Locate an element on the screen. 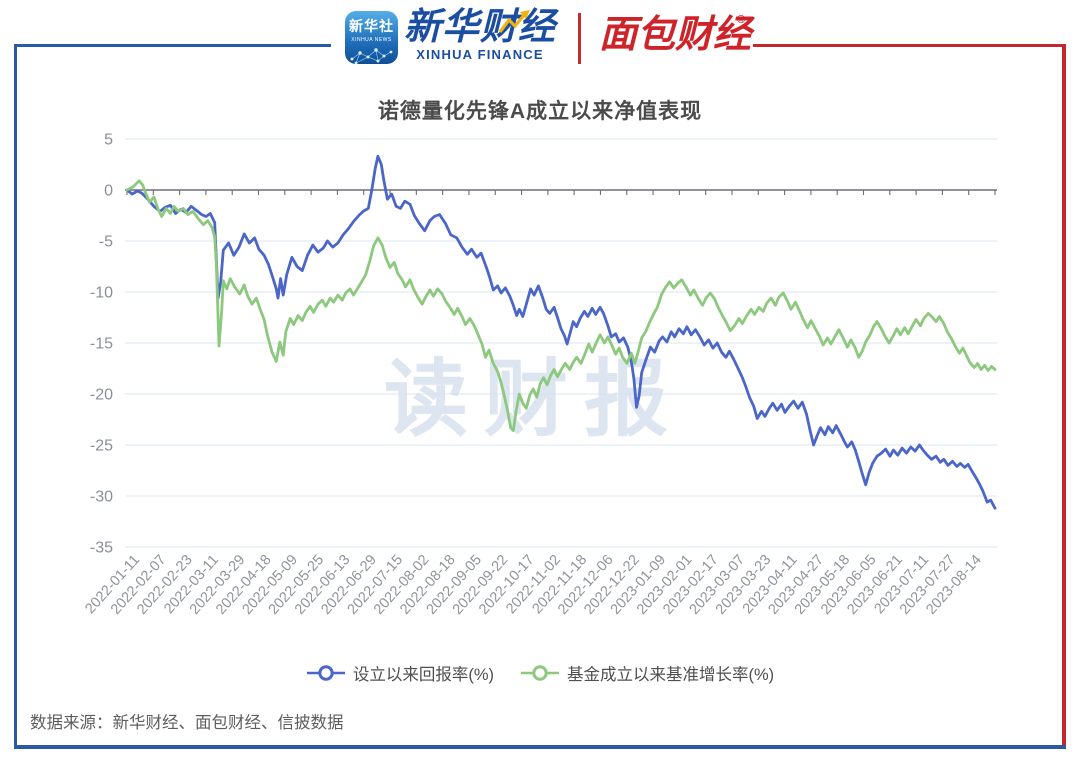 The width and height of the screenshot is (1080, 764). frame-top-left-rule is located at coordinates (172, 45).